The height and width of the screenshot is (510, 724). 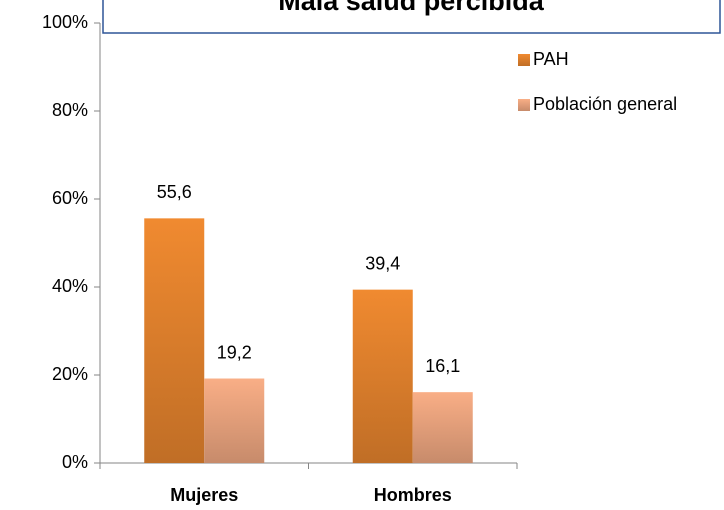 What do you see at coordinates (442, 366) in the screenshot?
I see `value-label: 16,1` at bounding box center [442, 366].